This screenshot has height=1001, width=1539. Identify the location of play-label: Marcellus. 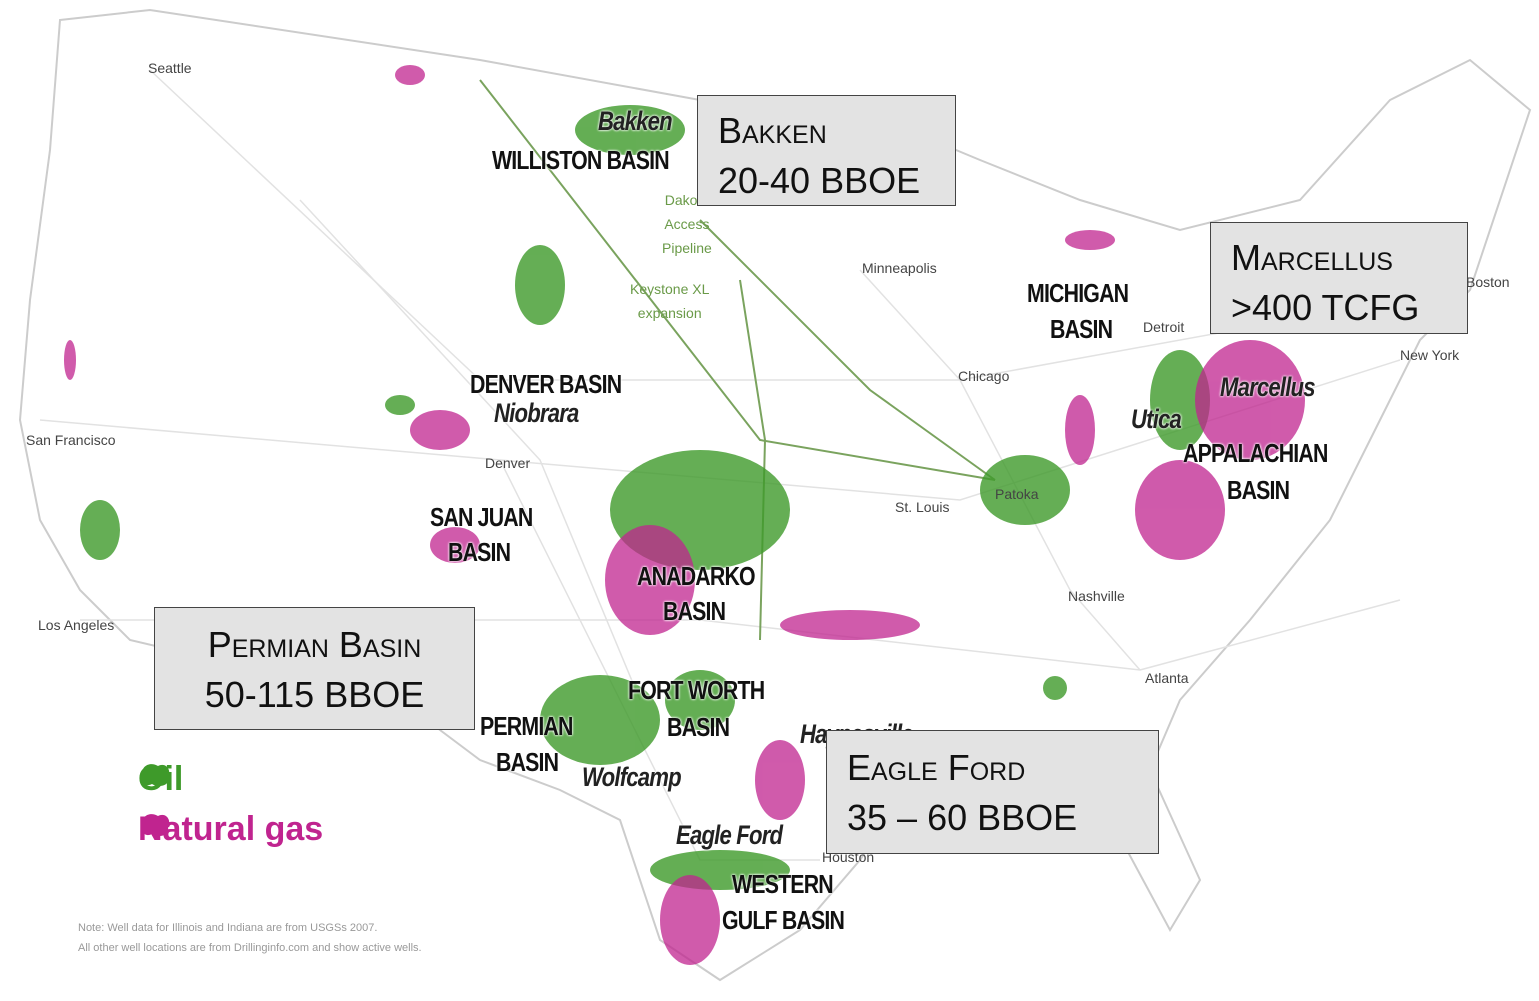
(1268, 387).